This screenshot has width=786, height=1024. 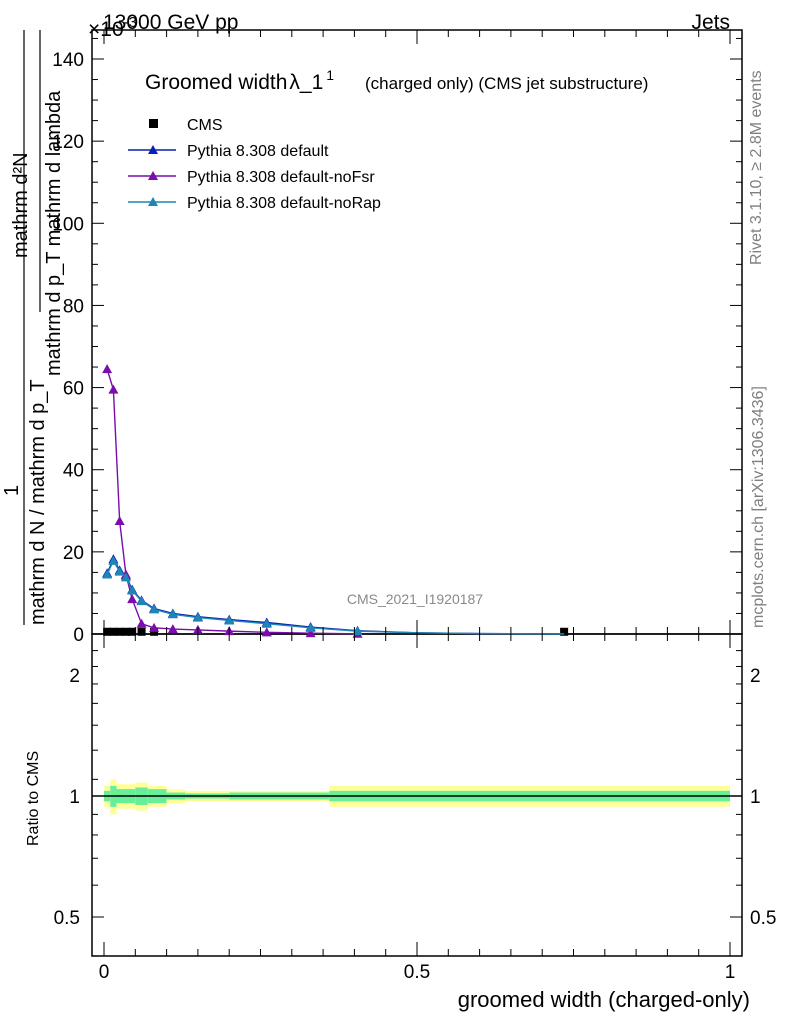 What do you see at coordinates (506, 83) in the screenshot?
I see `title-sub: (charged only) (CMS jet substructure)` at bounding box center [506, 83].